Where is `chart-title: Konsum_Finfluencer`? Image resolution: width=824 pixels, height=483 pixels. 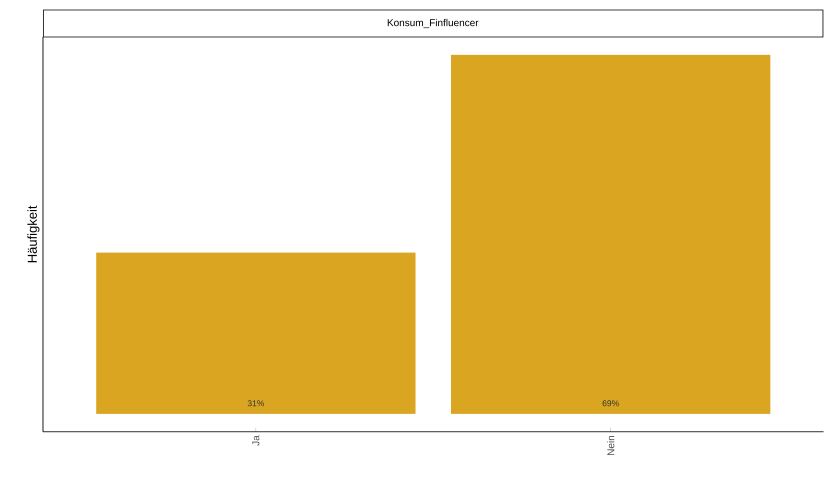 chart-title: Konsum_Finfluencer is located at coordinates (433, 23).